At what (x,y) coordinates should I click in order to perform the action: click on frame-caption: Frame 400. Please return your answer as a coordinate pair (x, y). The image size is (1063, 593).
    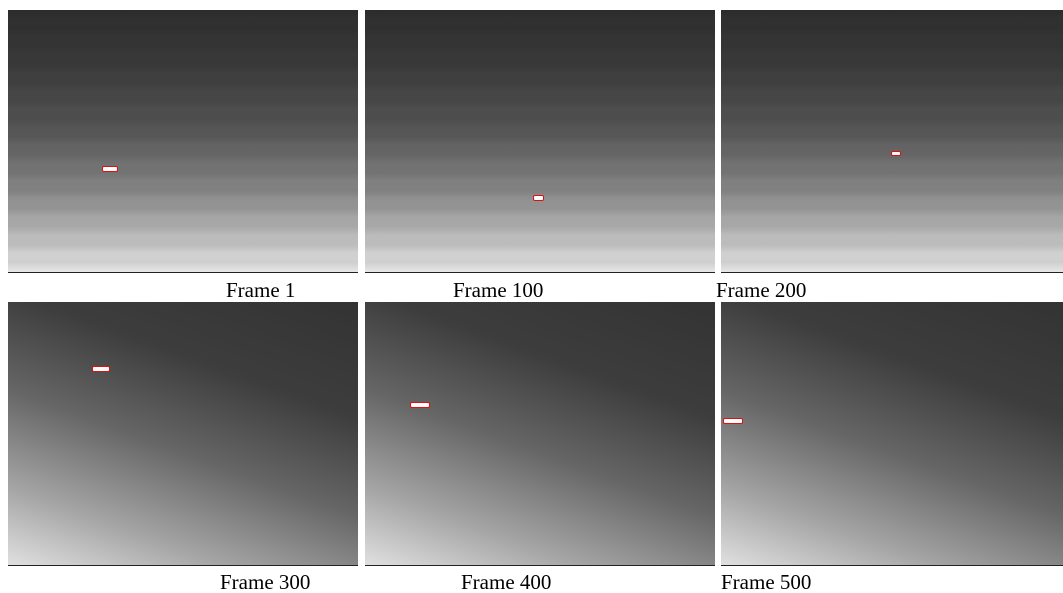
    Looking at the image, I should click on (506, 581).